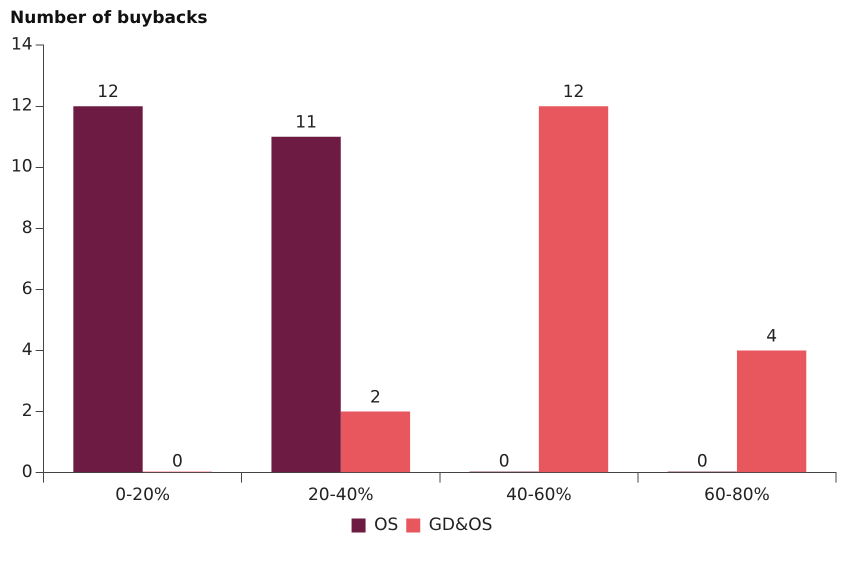 This screenshot has width=866, height=567. What do you see at coordinates (27, 410) in the screenshot?
I see `y-tick-label: 2` at bounding box center [27, 410].